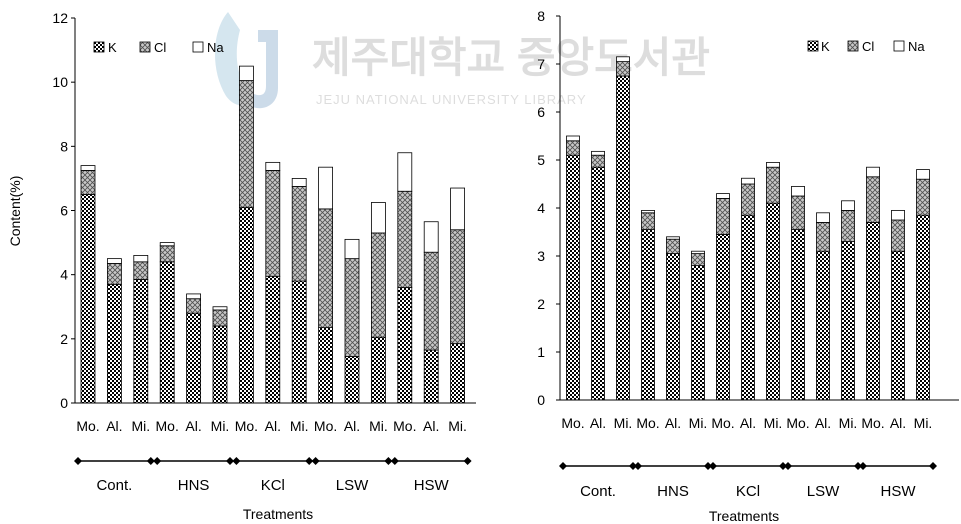  I want to click on legend-k-label: K, so click(112, 47).